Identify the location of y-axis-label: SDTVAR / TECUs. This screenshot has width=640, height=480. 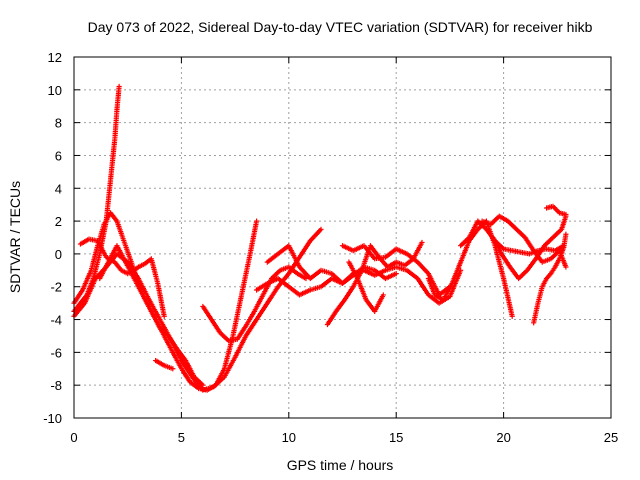
(15, 237).